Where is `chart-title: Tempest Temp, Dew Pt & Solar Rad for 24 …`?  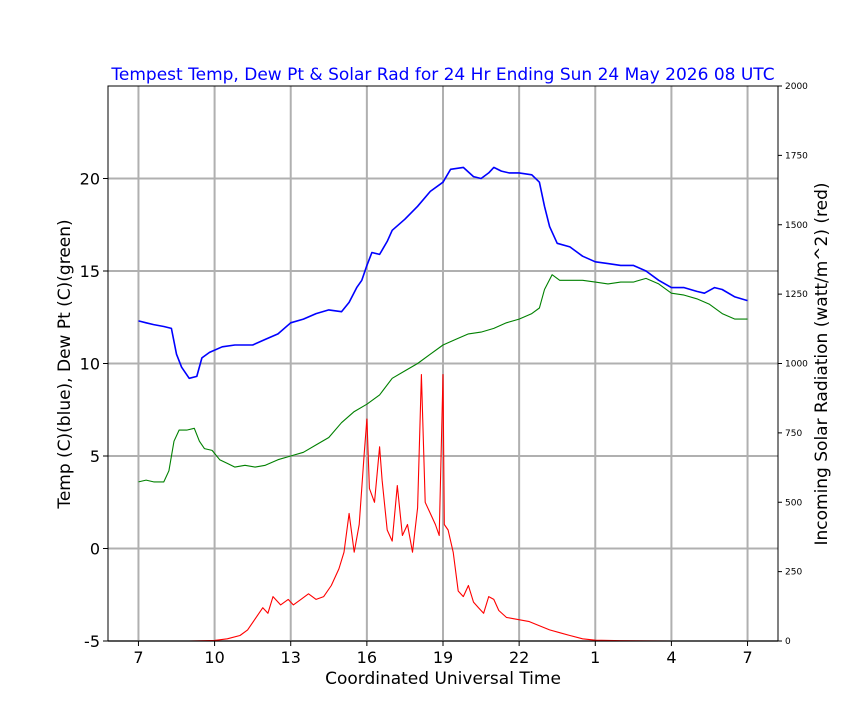
chart-title: Tempest Temp, Dew Pt & Solar Rad for 24 … is located at coordinates (442, 75).